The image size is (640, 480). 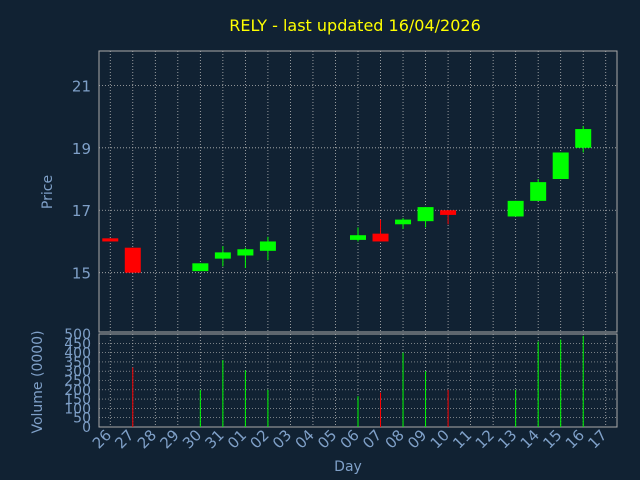 I want to click on volume-tick-label: 250, so click(x=77, y=382).